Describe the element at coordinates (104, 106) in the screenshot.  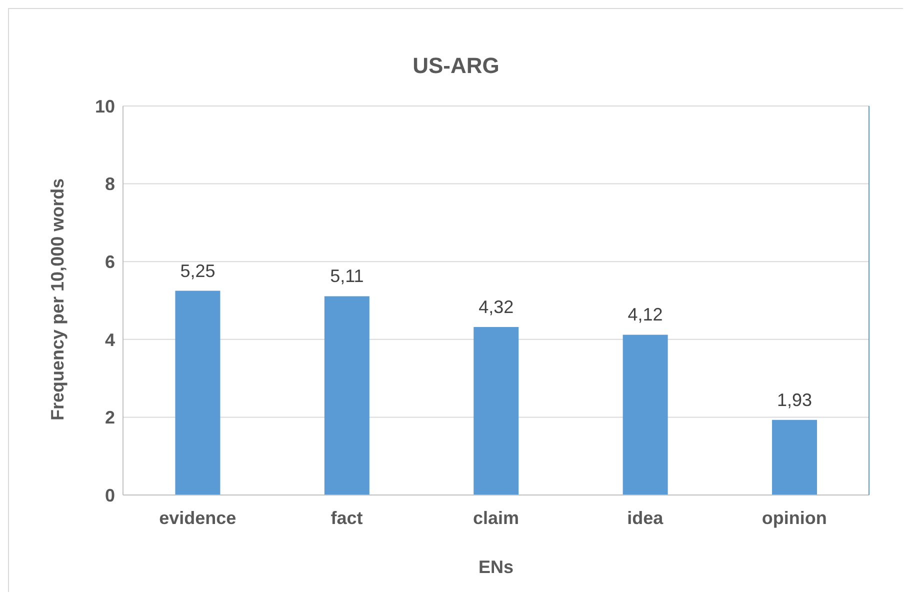
I see `y-tick-label: 10` at that location.